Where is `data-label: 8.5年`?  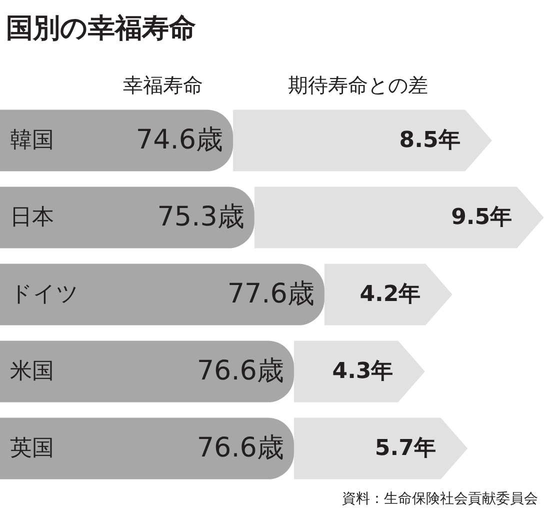
data-label: 8.5年 is located at coordinates (429, 141).